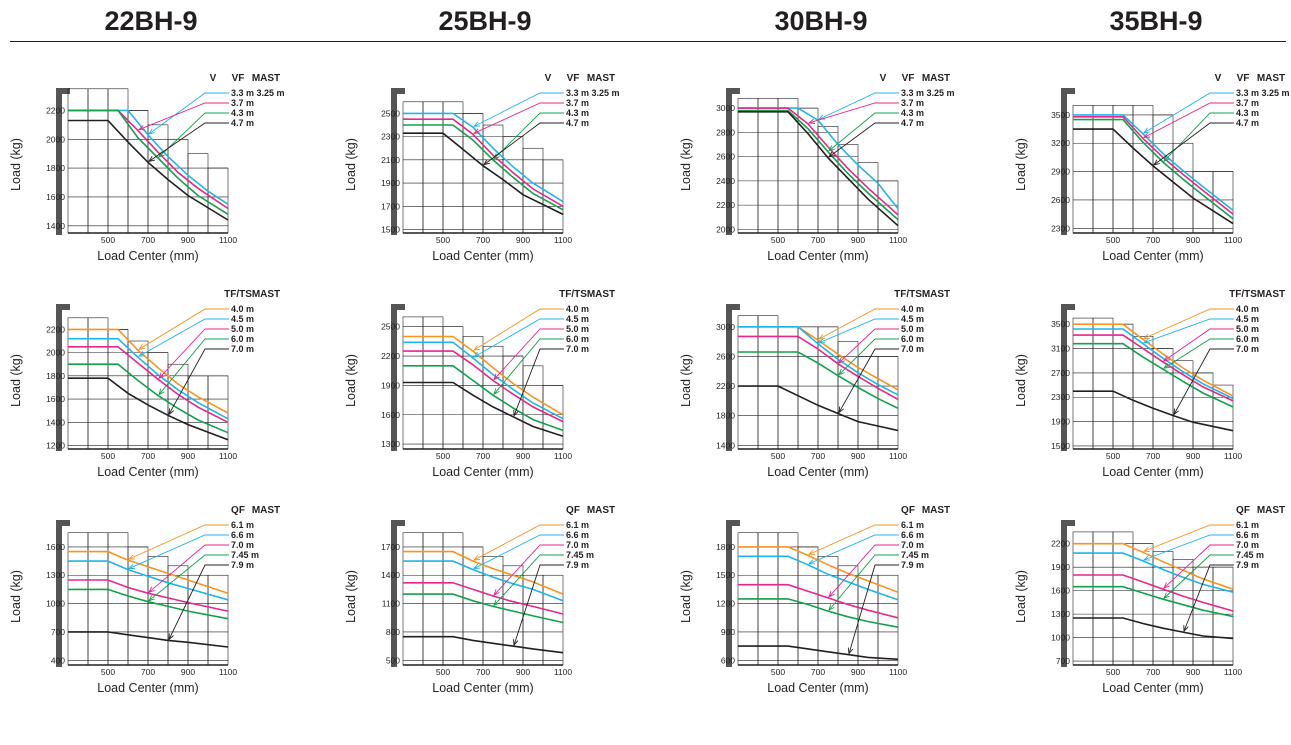 The image size is (1291, 745). What do you see at coordinates (725, 386) in the screenshot?
I see `y-tick-label: 2200` at bounding box center [725, 386].